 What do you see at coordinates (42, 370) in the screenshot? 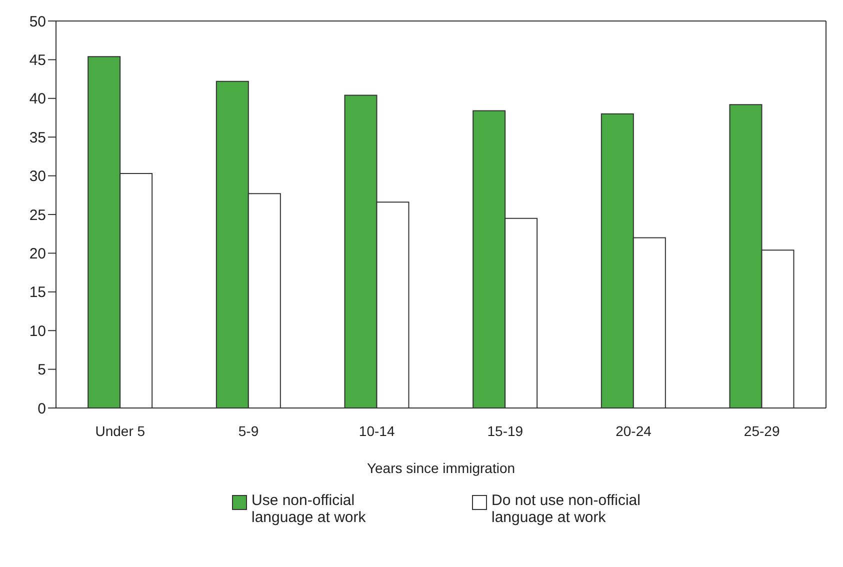
I see `y-tick-label: 5` at bounding box center [42, 370].